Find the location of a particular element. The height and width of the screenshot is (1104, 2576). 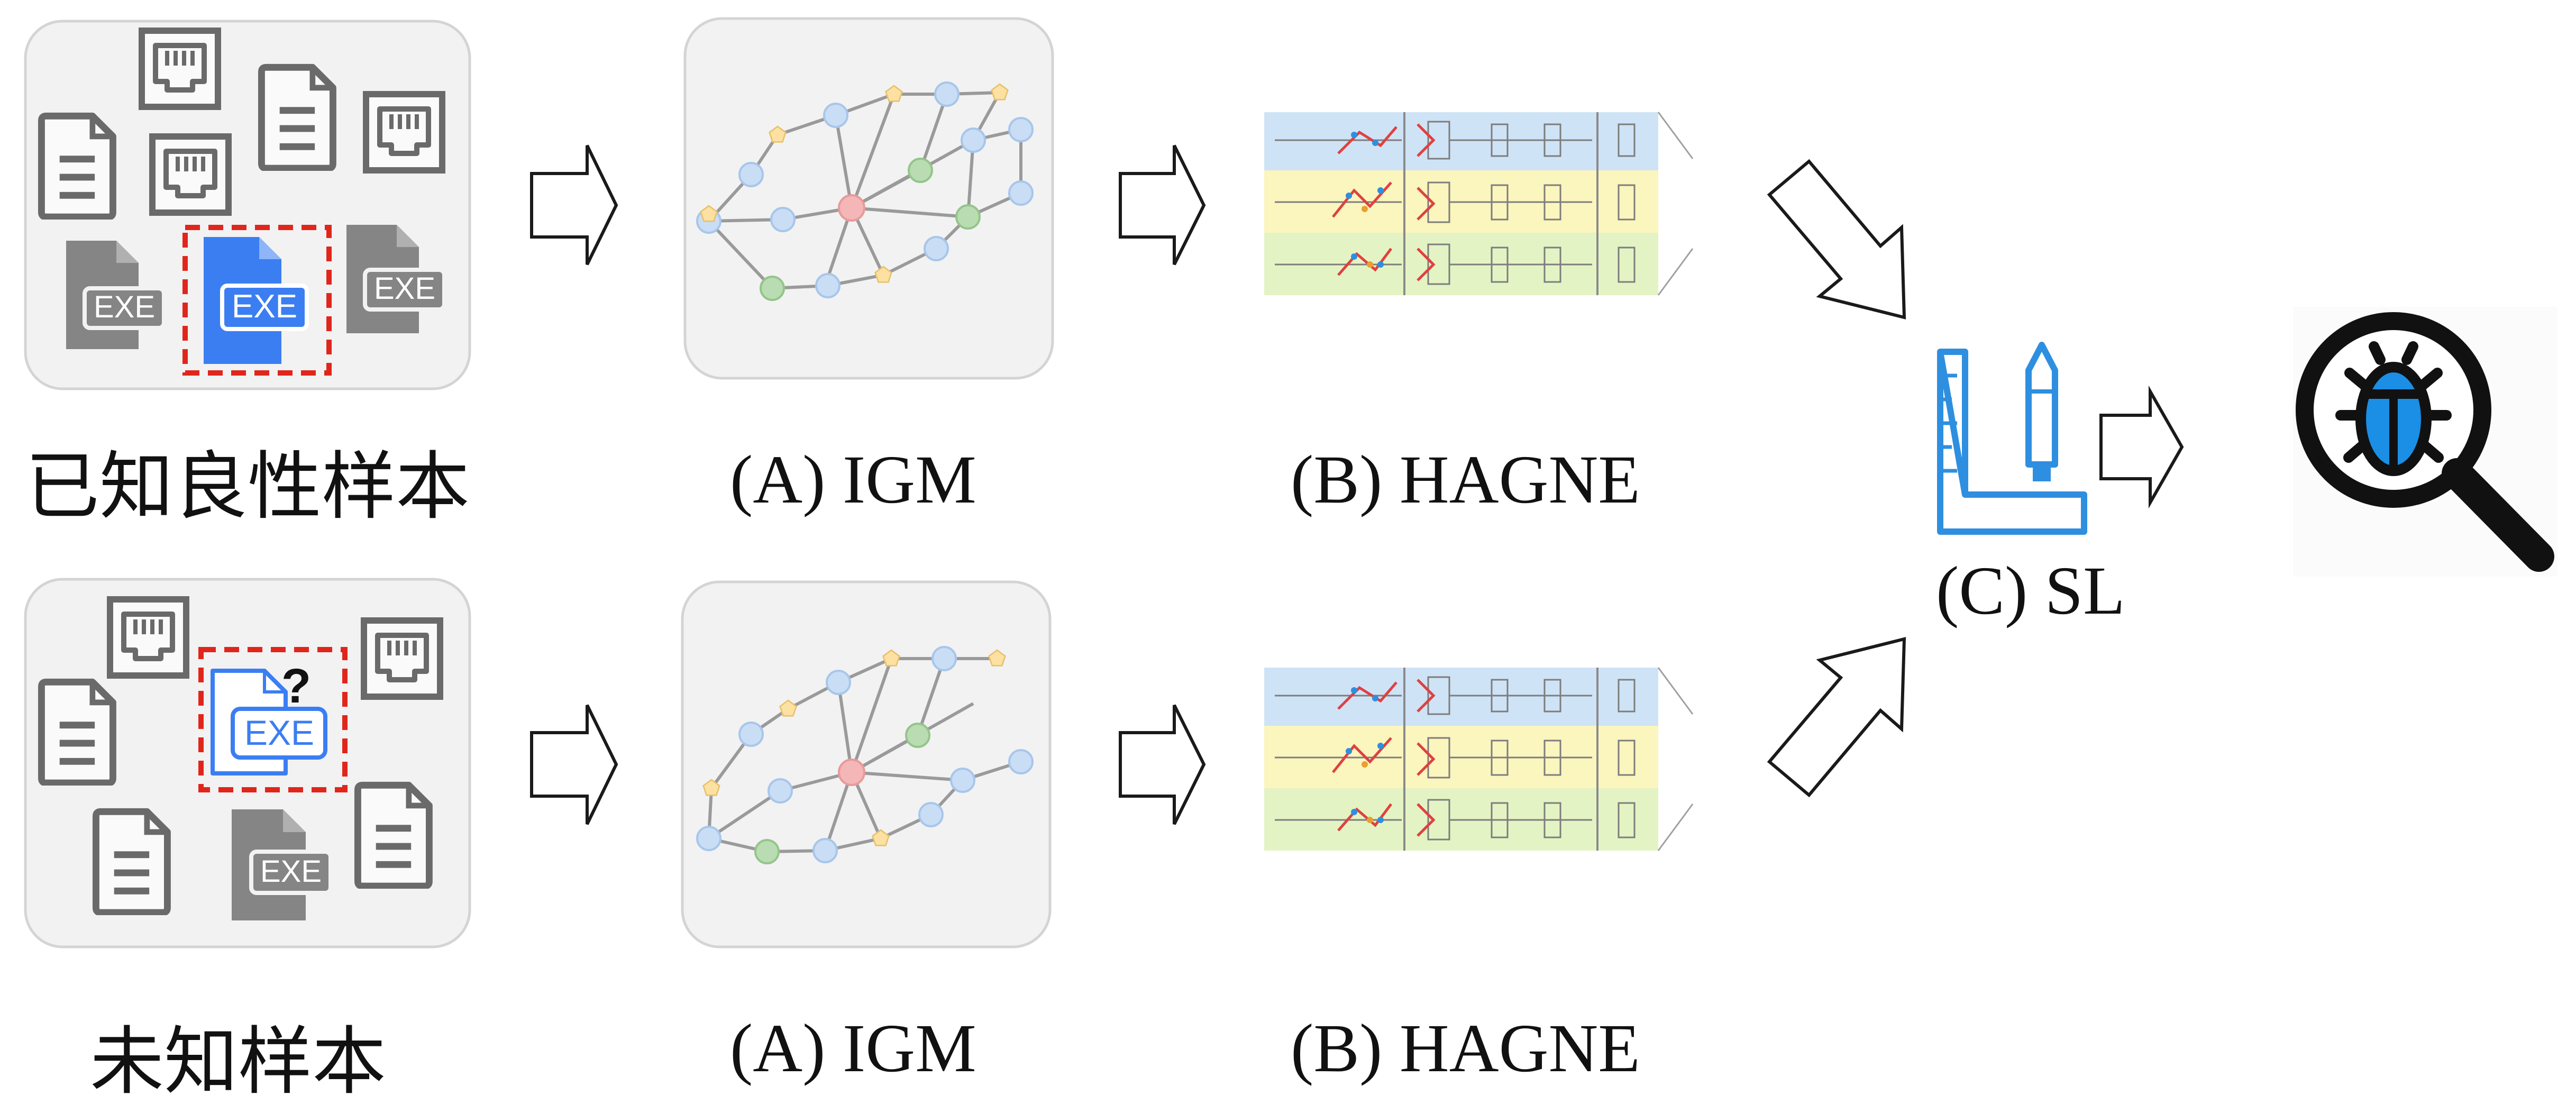

unknown-igm-label: (A) IGM is located at coordinates (853, 1048).